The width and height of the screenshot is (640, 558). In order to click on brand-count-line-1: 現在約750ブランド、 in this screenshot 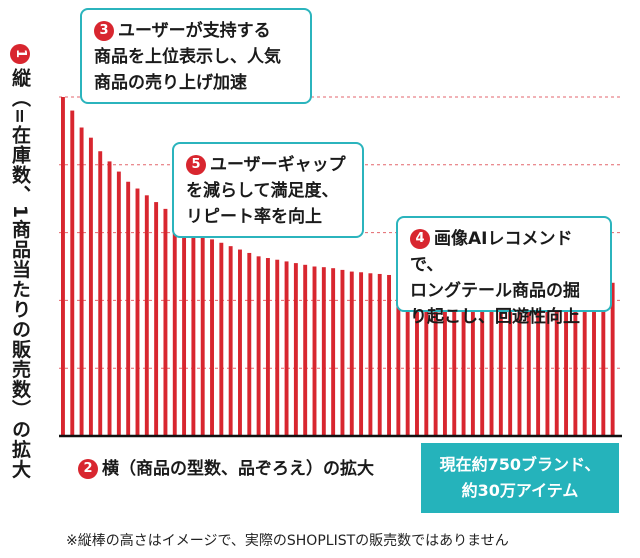, I will do `click(520, 464)`.